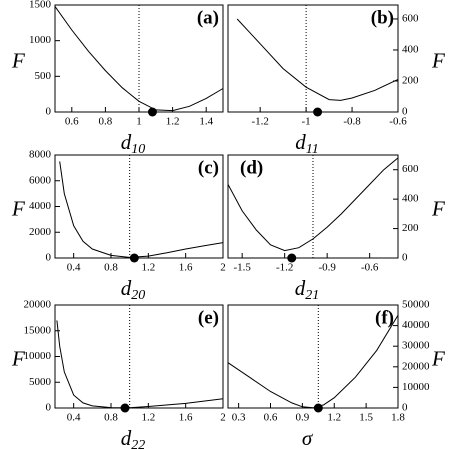  I want to click on panel-label: (e), so click(208, 317).